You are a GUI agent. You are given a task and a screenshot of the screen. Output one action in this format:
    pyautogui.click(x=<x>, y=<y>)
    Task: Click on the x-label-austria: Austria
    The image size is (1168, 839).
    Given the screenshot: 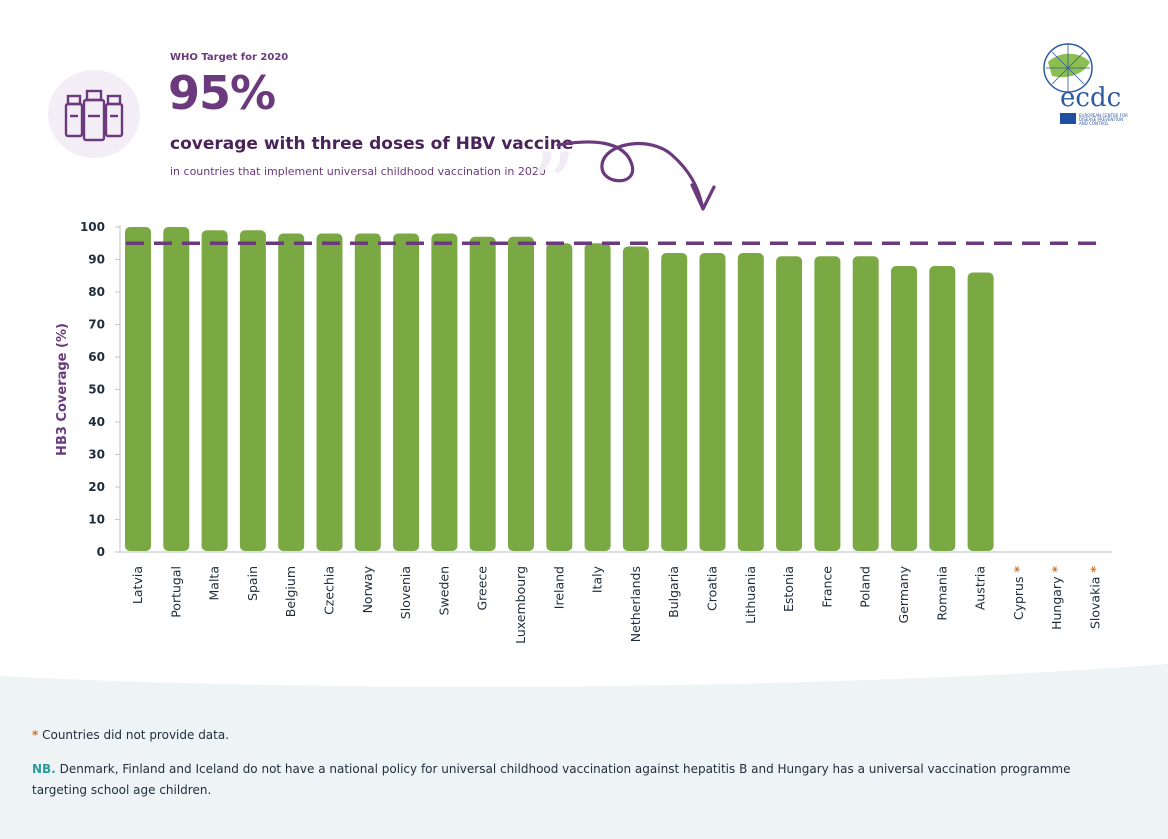 What is the action you would take?
    pyautogui.click(x=980, y=588)
    